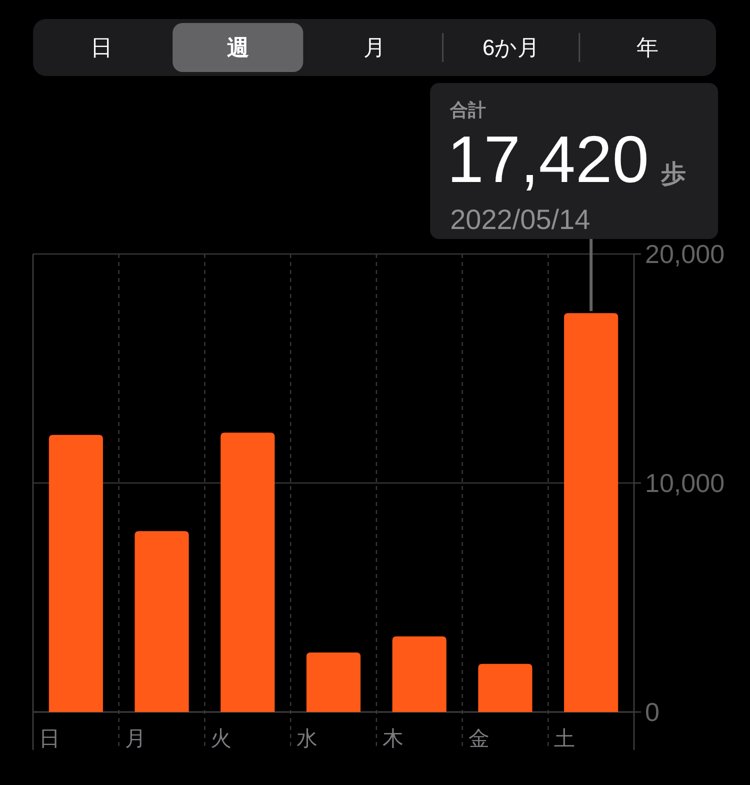  What do you see at coordinates (565, 739) in the screenshot?
I see `x-tick-label: 土` at bounding box center [565, 739].